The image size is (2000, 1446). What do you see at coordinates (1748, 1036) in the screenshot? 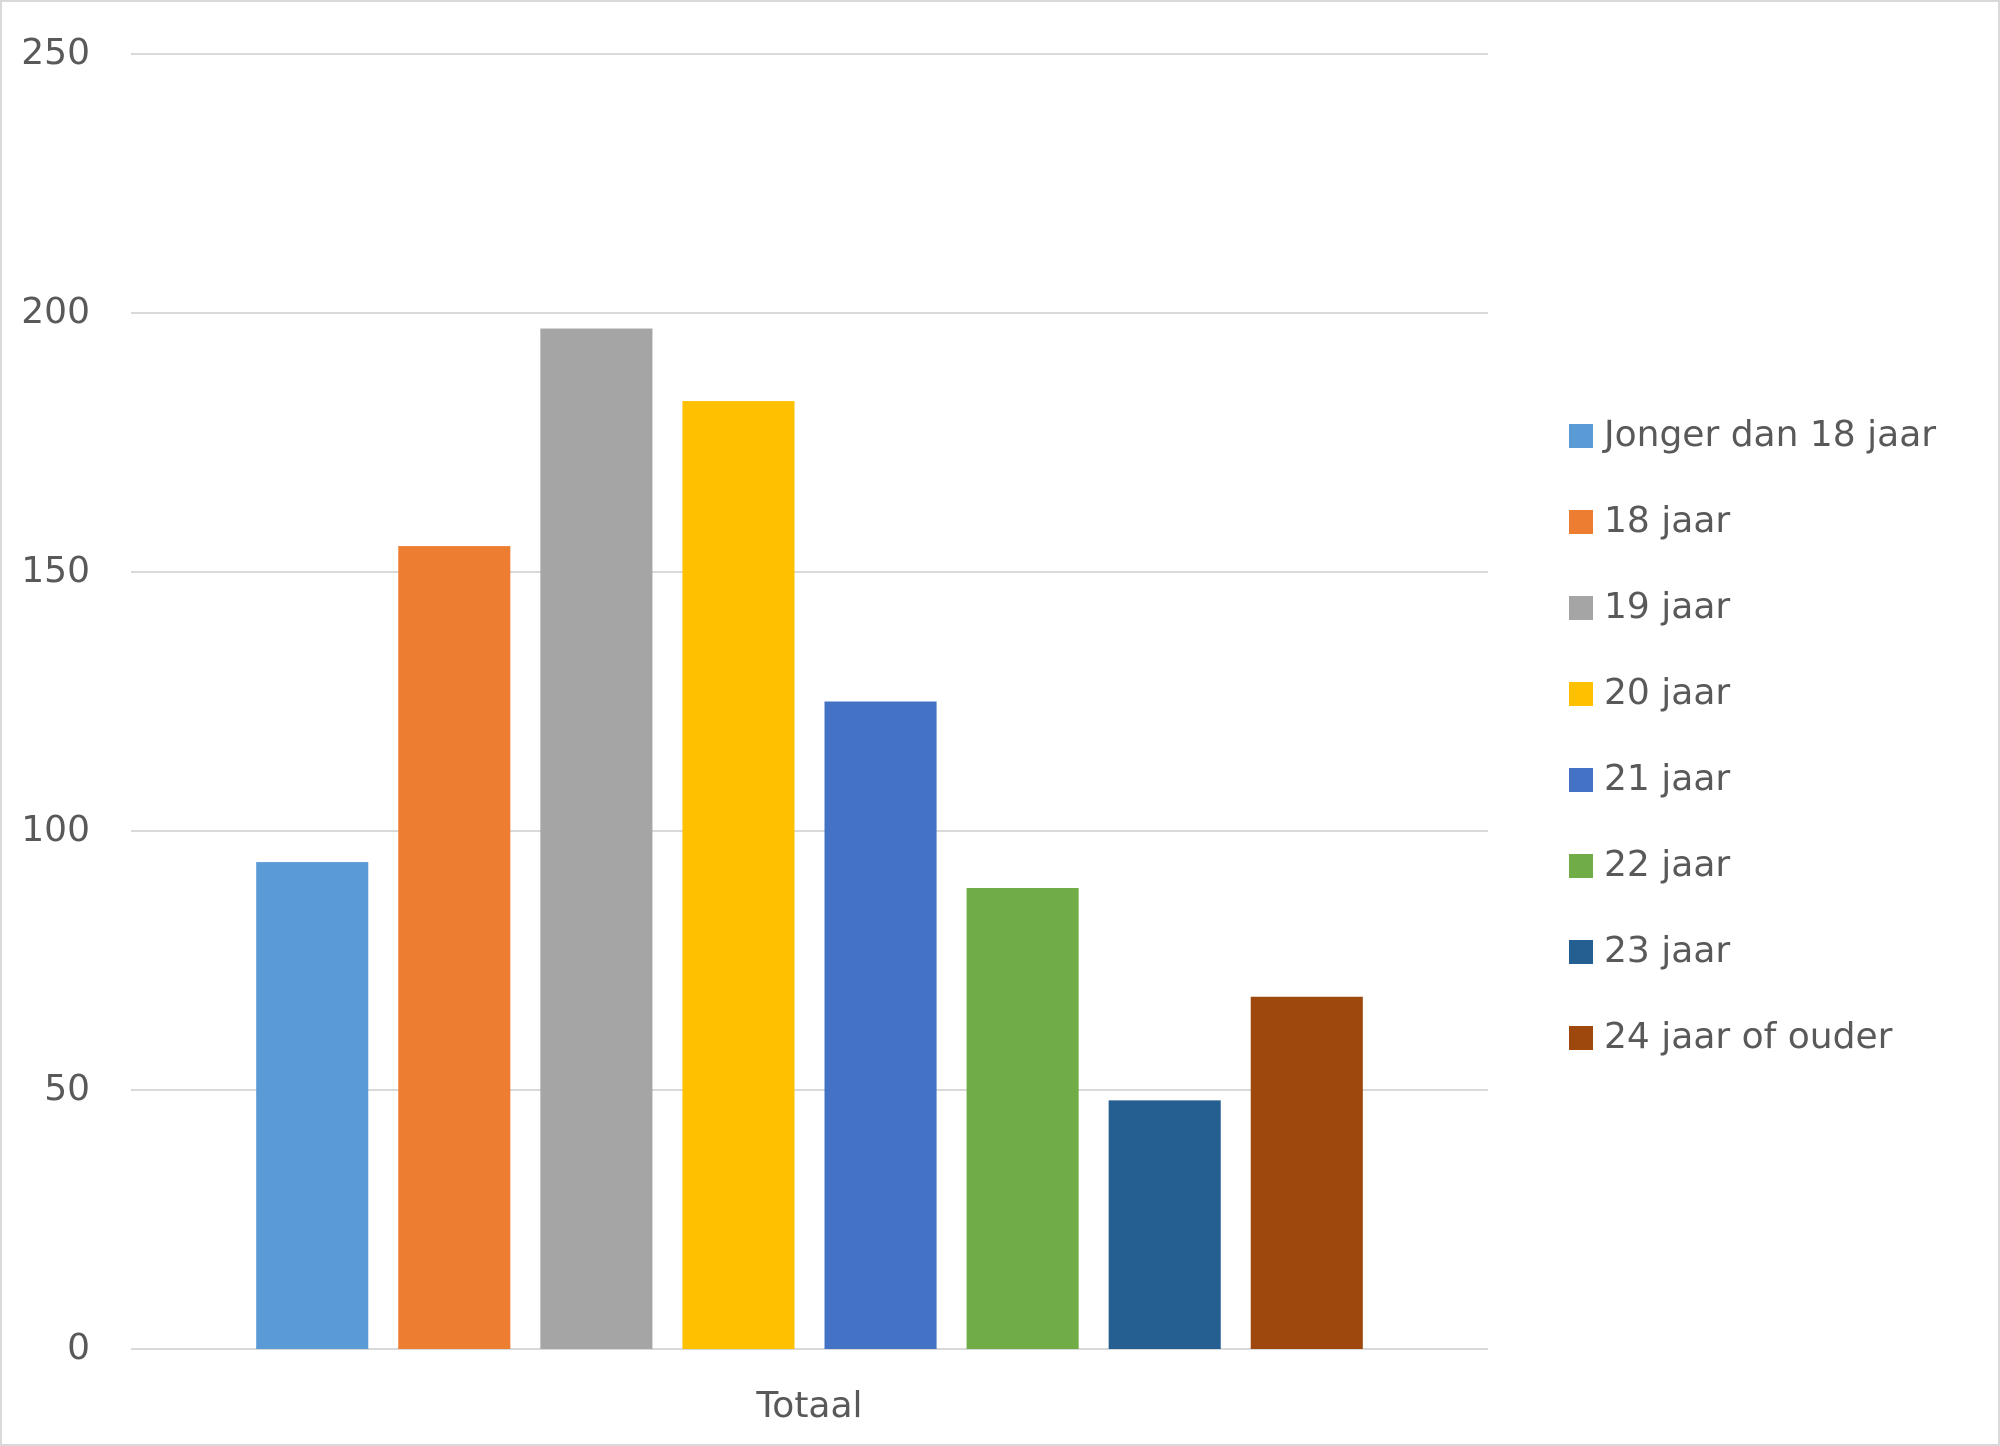
I see `legend-label: 24 jaar of ouder` at bounding box center [1748, 1036].